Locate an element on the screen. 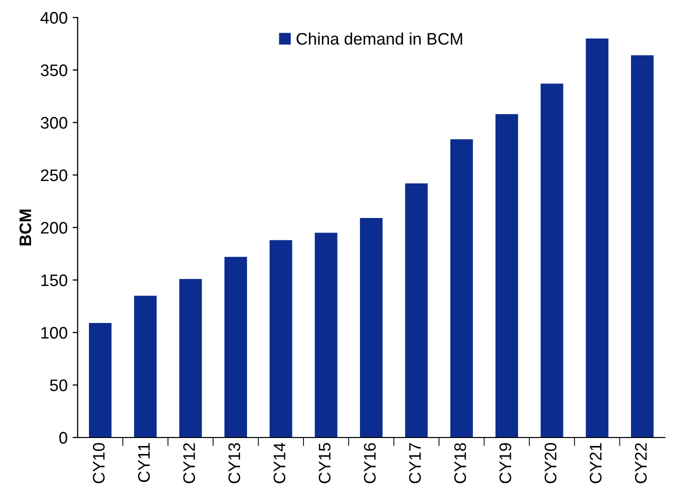 The height and width of the screenshot is (500, 675). y-tick-label: 200 is located at coordinates (54, 228).